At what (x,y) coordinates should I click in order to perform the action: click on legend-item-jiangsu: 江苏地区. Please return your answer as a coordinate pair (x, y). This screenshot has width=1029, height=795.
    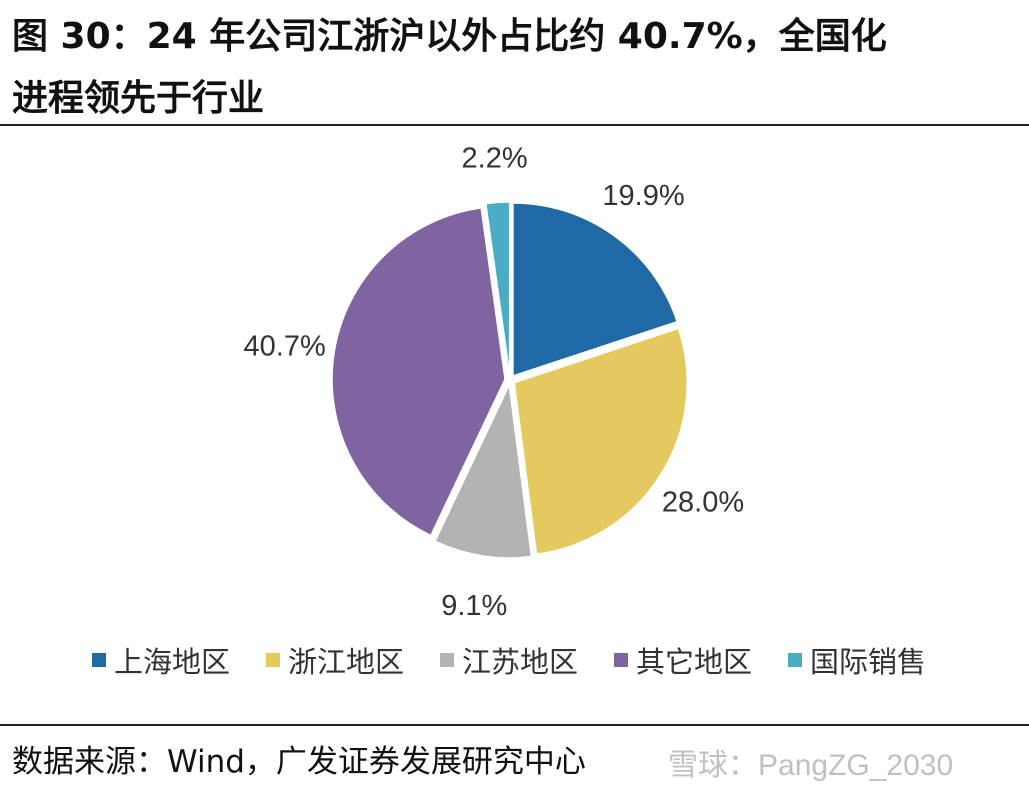
    Looking at the image, I should click on (509, 660).